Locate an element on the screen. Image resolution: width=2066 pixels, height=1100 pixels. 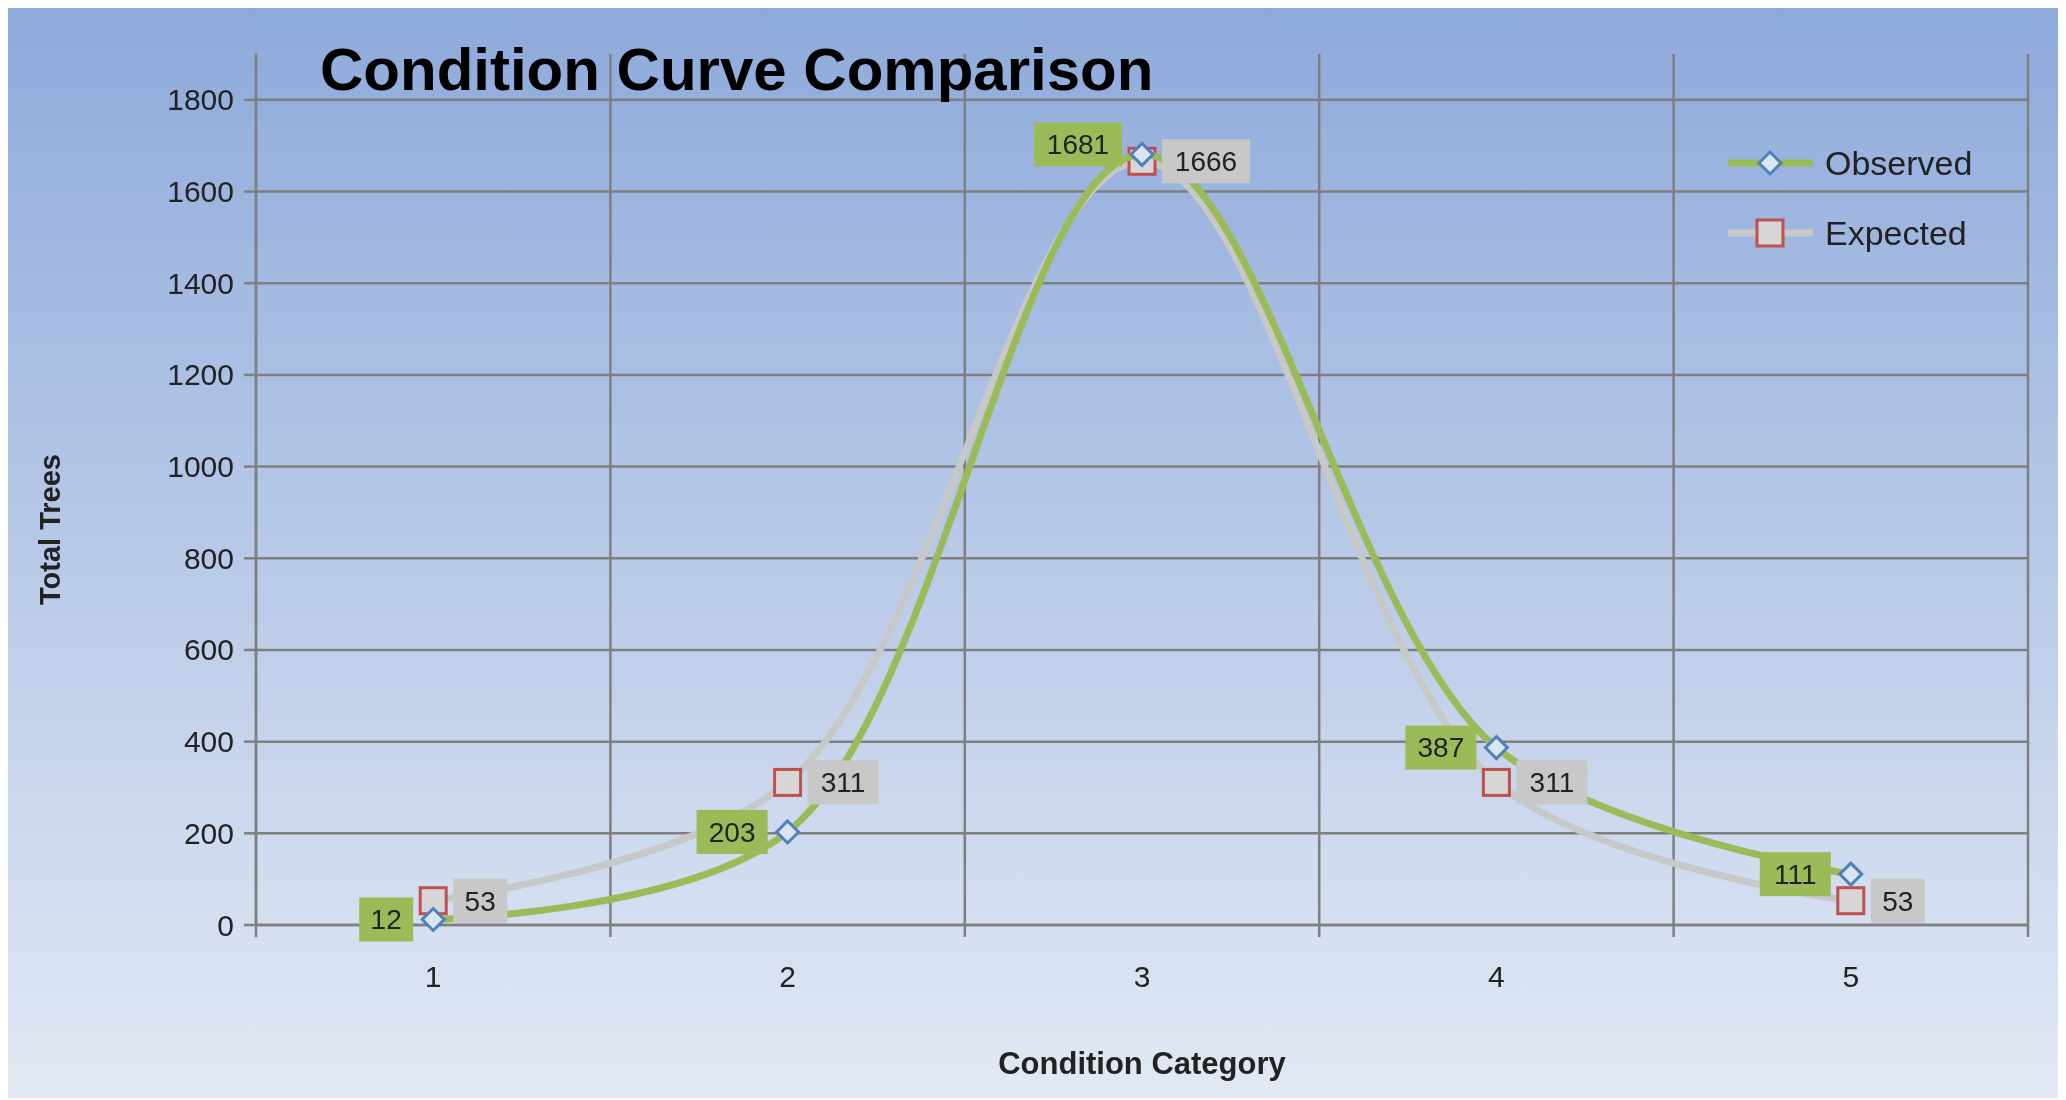
y-axis-title: Total Trees is located at coordinates (50, 529).